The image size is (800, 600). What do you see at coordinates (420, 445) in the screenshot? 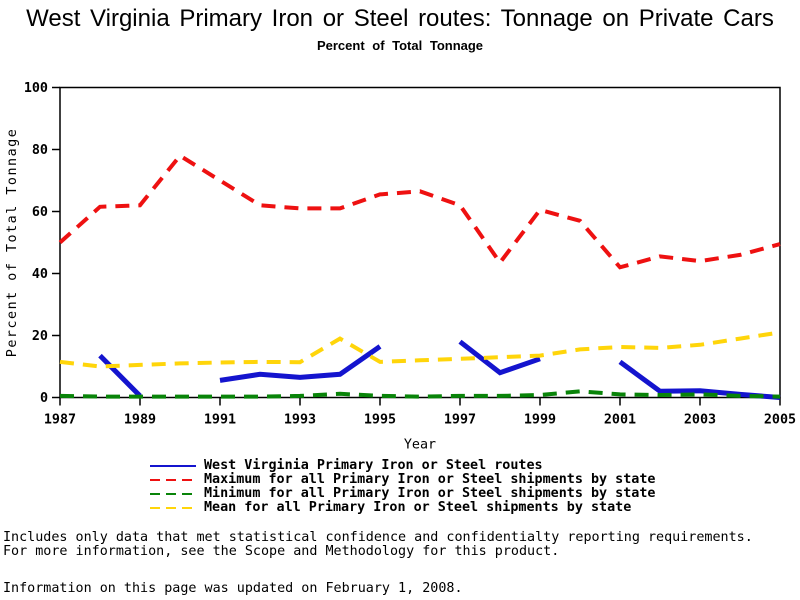
I see `x-axis-label: Year` at bounding box center [420, 445].